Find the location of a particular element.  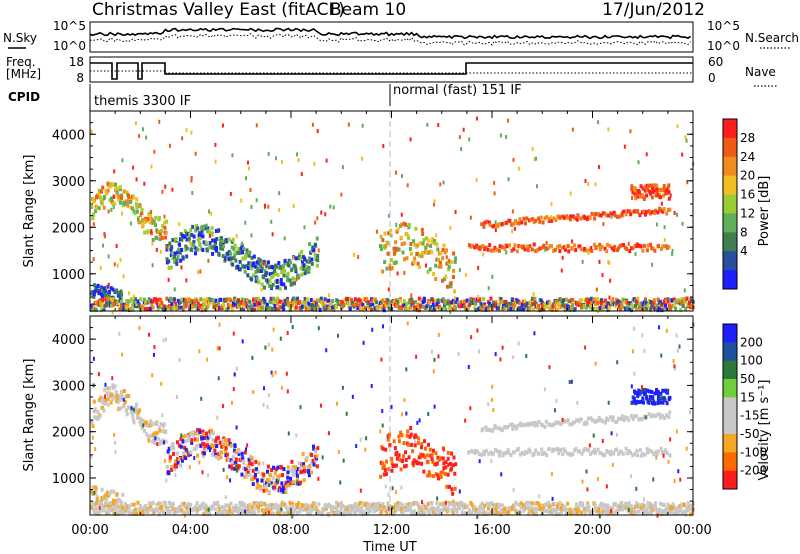

y-tick-label: 1000 is located at coordinates (68, 275).